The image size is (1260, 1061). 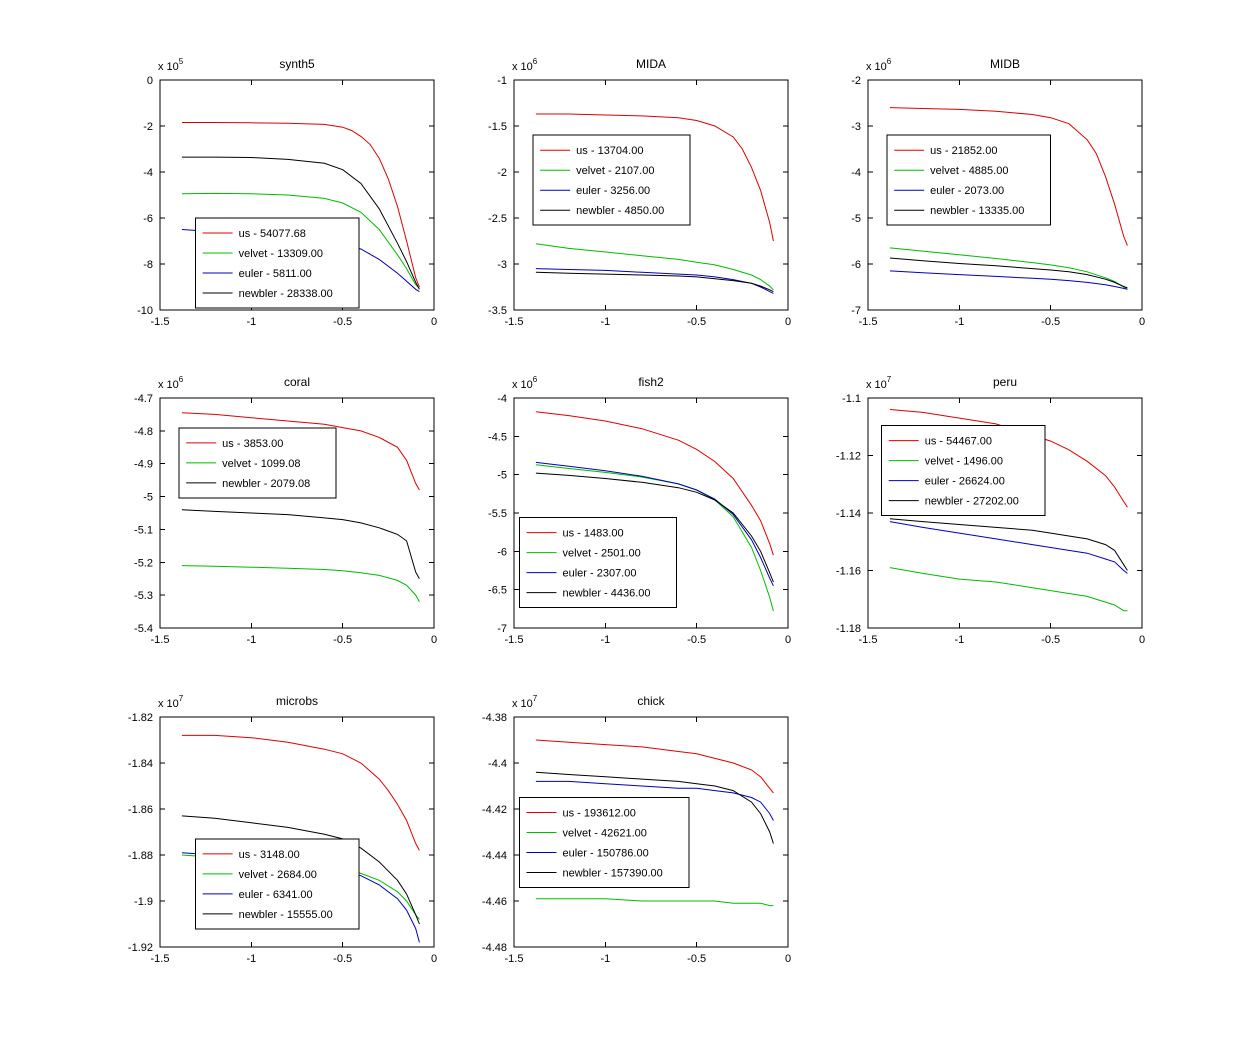 What do you see at coordinates (848, 572) in the screenshot?
I see `svg-text: -1.16` at bounding box center [848, 572].